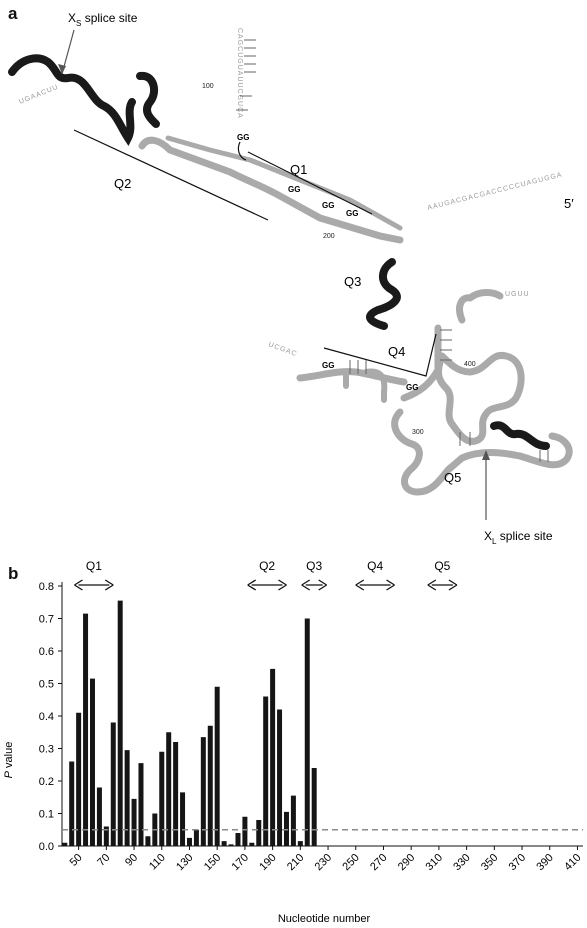 Image resolution: width=587 pixels, height=928 pixels. Describe the element at coordinates (103, 860) in the screenshot. I see `x-tick-label: 70` at that location.